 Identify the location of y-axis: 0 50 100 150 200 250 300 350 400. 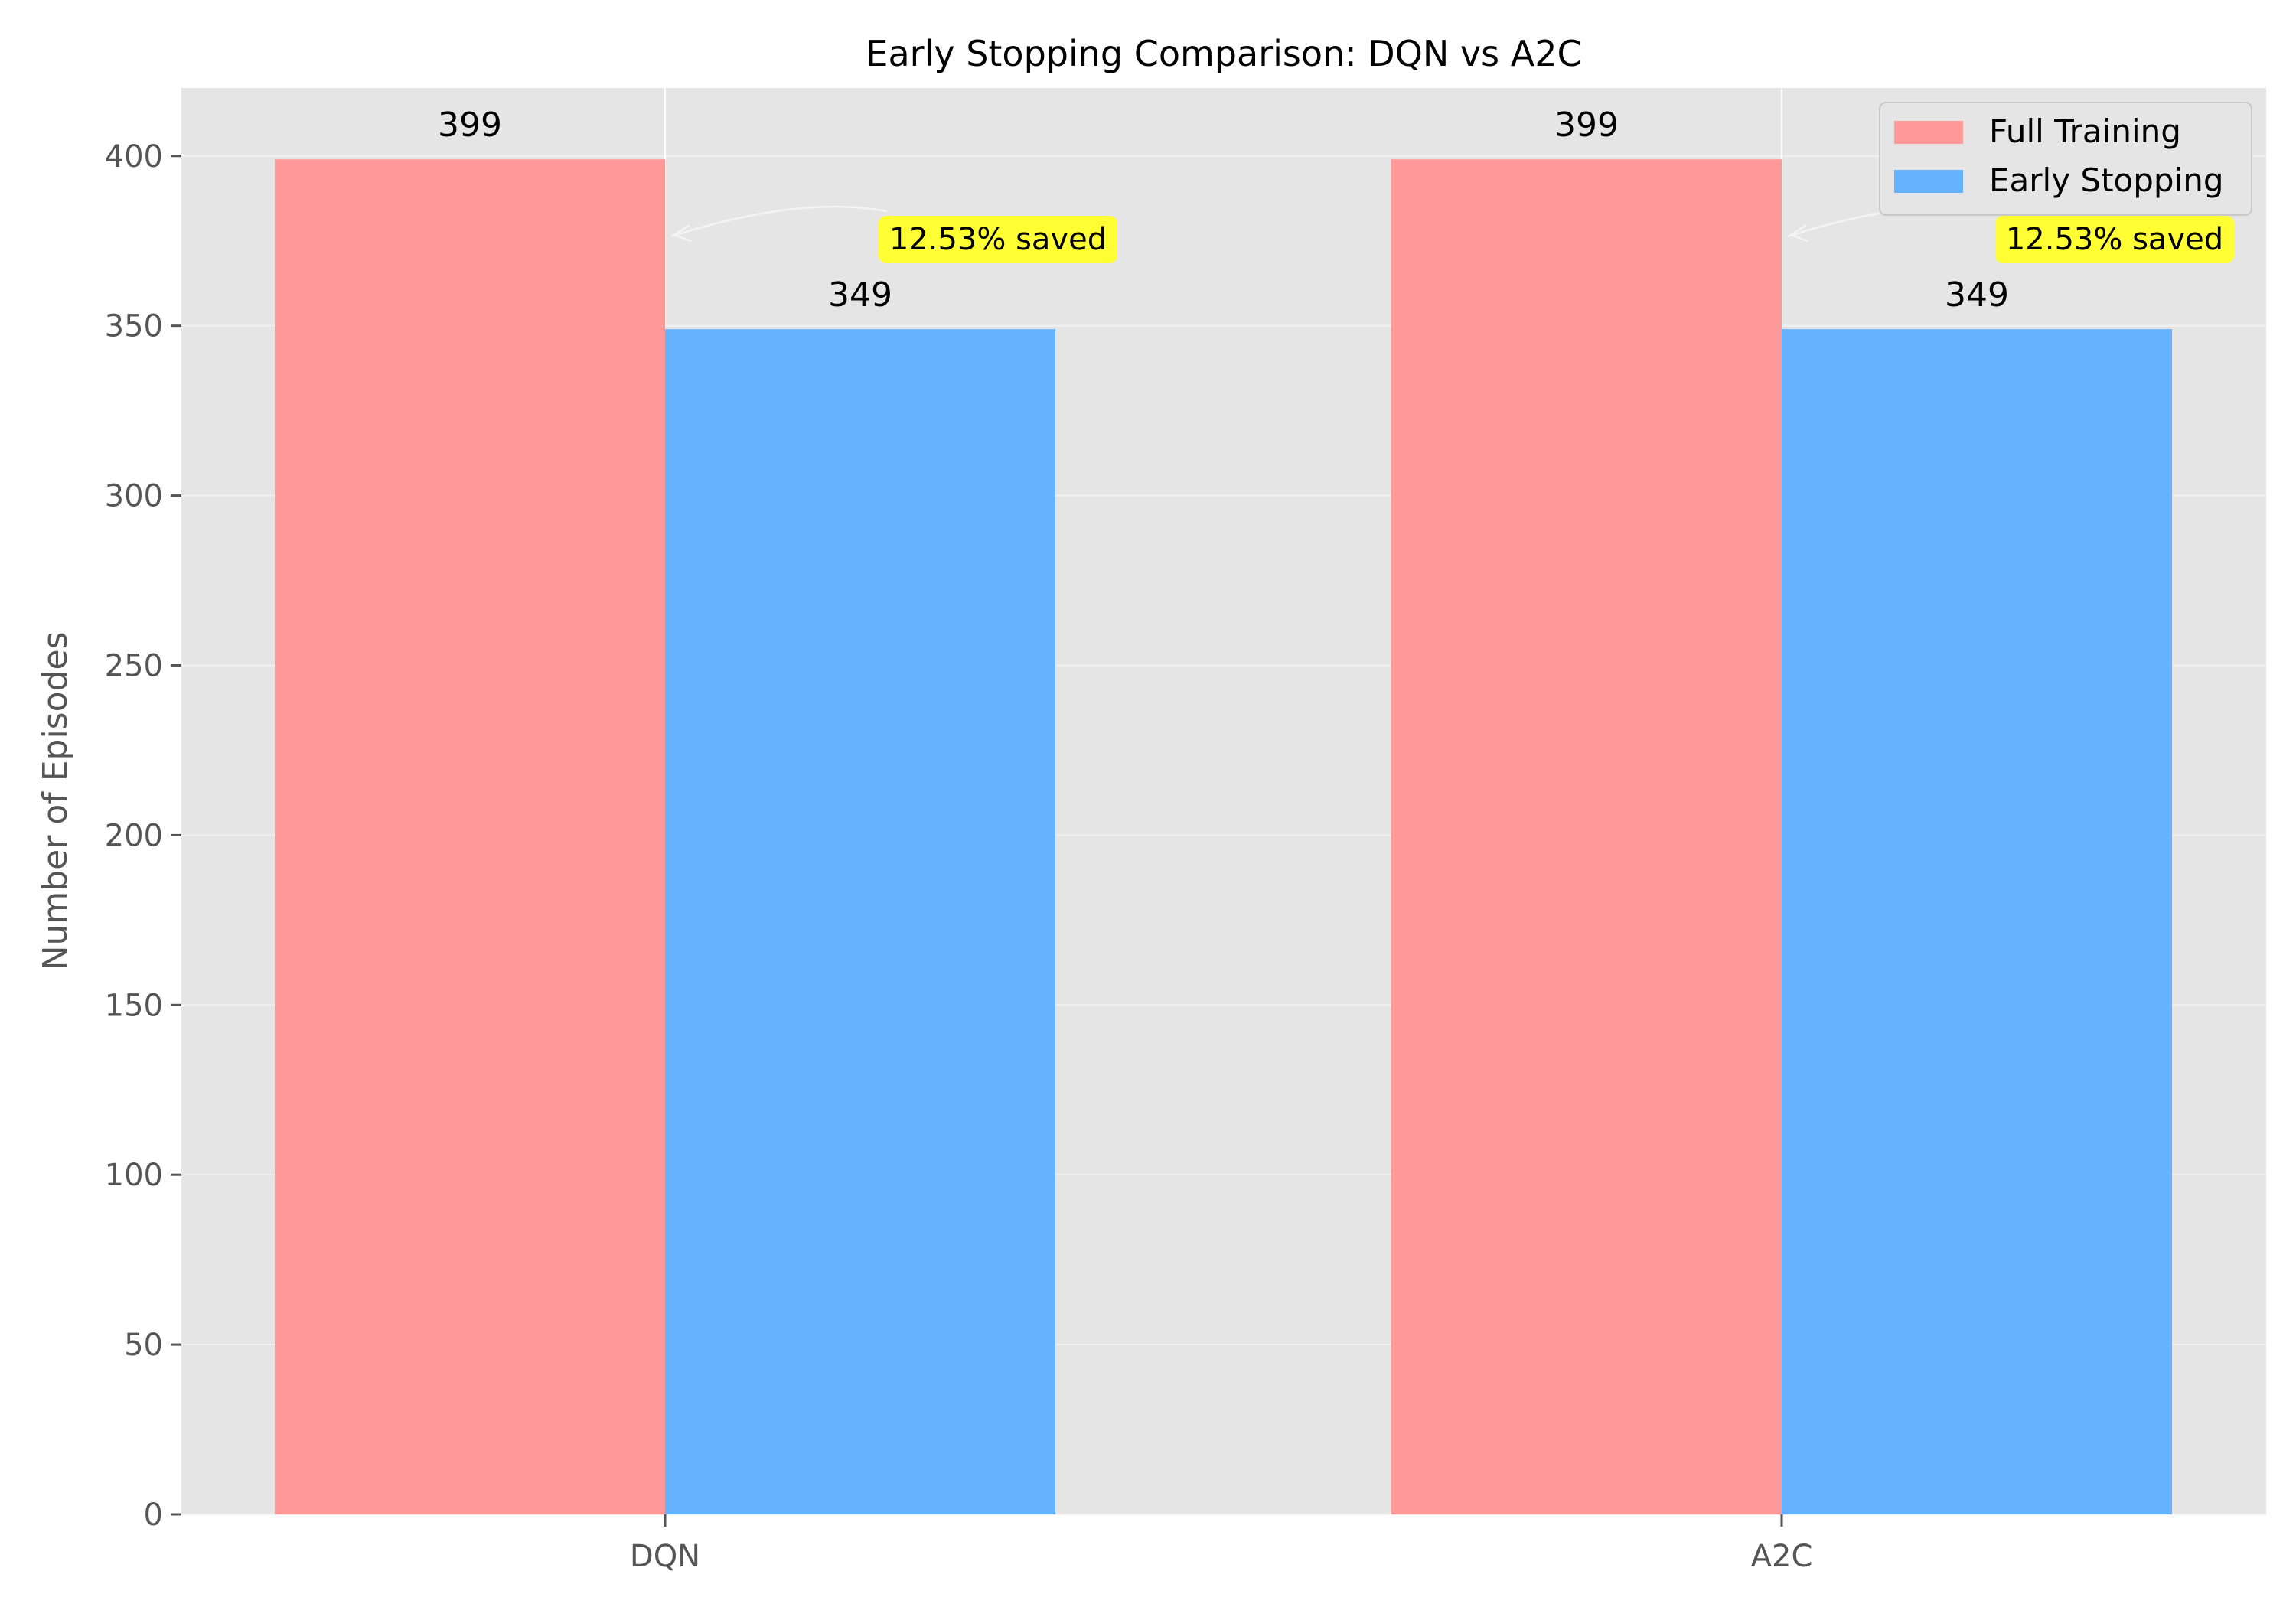
(143, 836).